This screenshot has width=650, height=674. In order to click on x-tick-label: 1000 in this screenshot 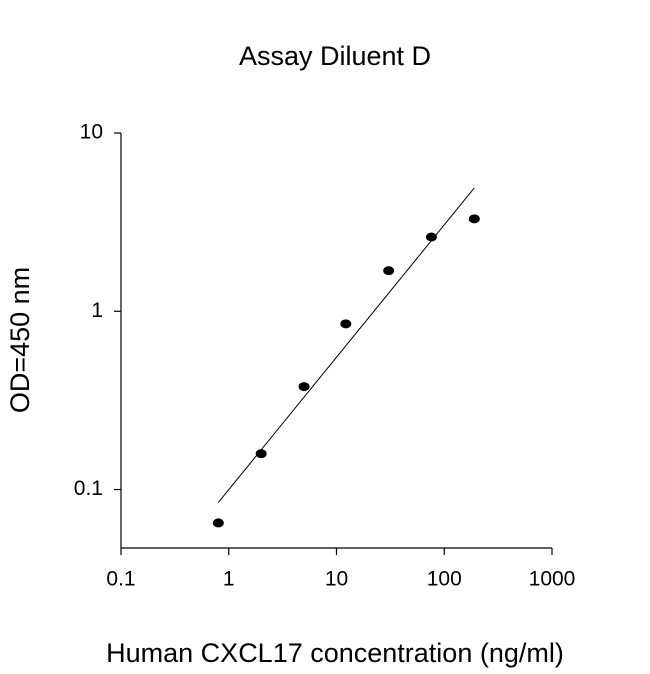, I will do `click(552, 579)`.